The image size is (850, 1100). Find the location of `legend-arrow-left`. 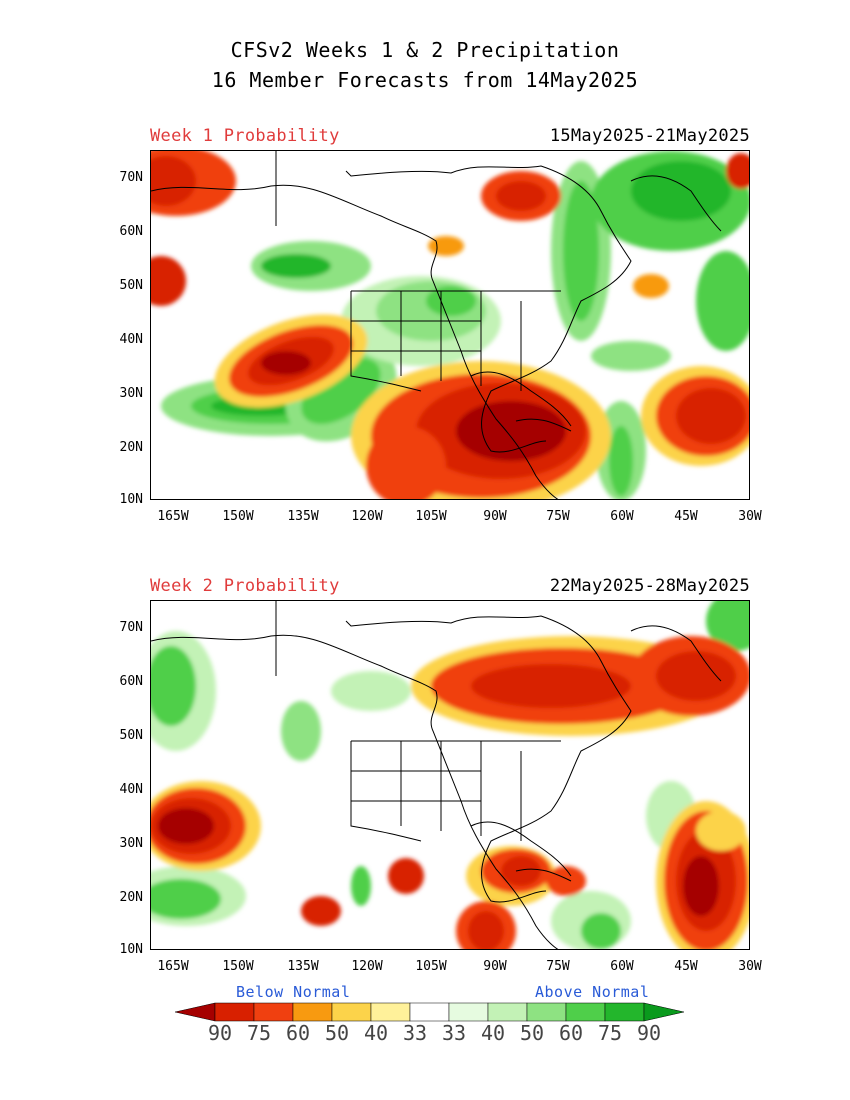

legend-arrow-left is located at coordinates (195, 1012).